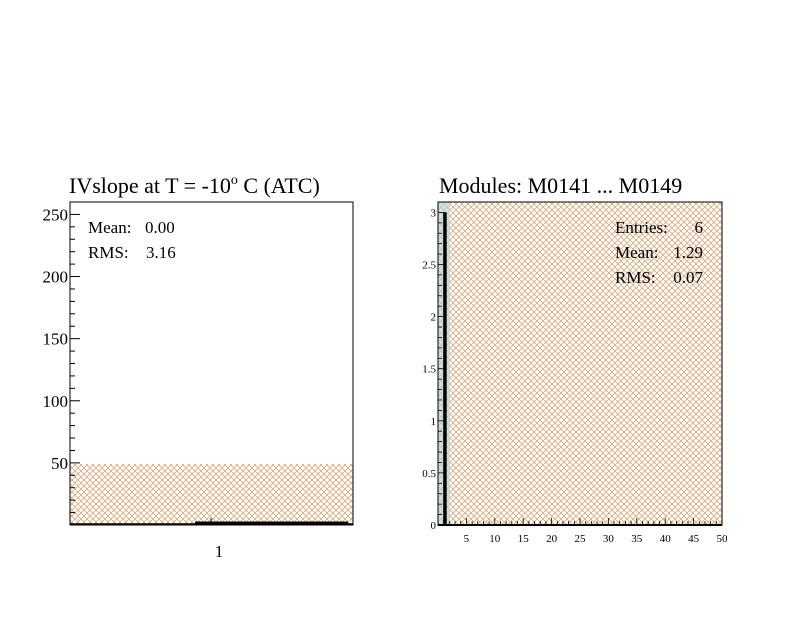 This screenshot has width=792, height=617. What do you see at coordinates (108, 252) in the screenshot?
I see `left-stat-rms-label: RMS:` at bounding box center [108, 252].